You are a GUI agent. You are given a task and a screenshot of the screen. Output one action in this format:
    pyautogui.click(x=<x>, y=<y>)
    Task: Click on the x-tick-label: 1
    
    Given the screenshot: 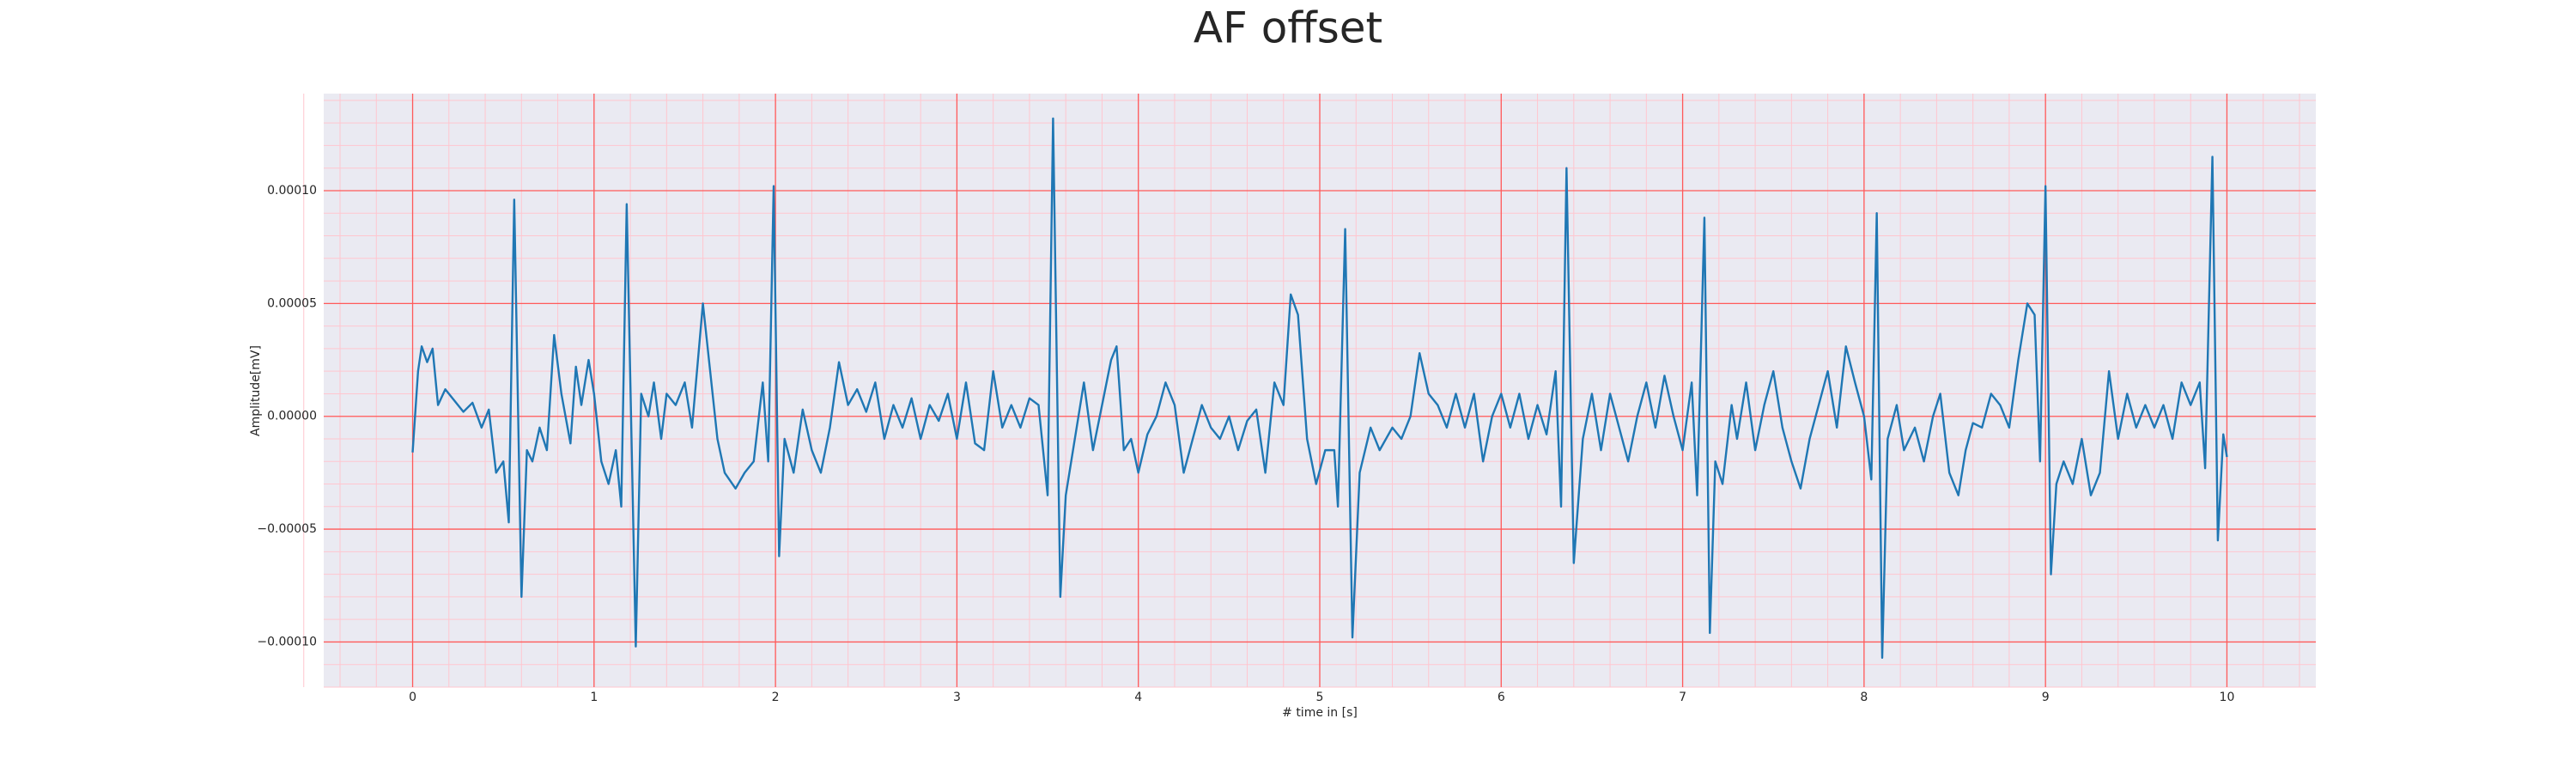 What is the action you would take?
    pyautogui.click(x=594, y=697)
    